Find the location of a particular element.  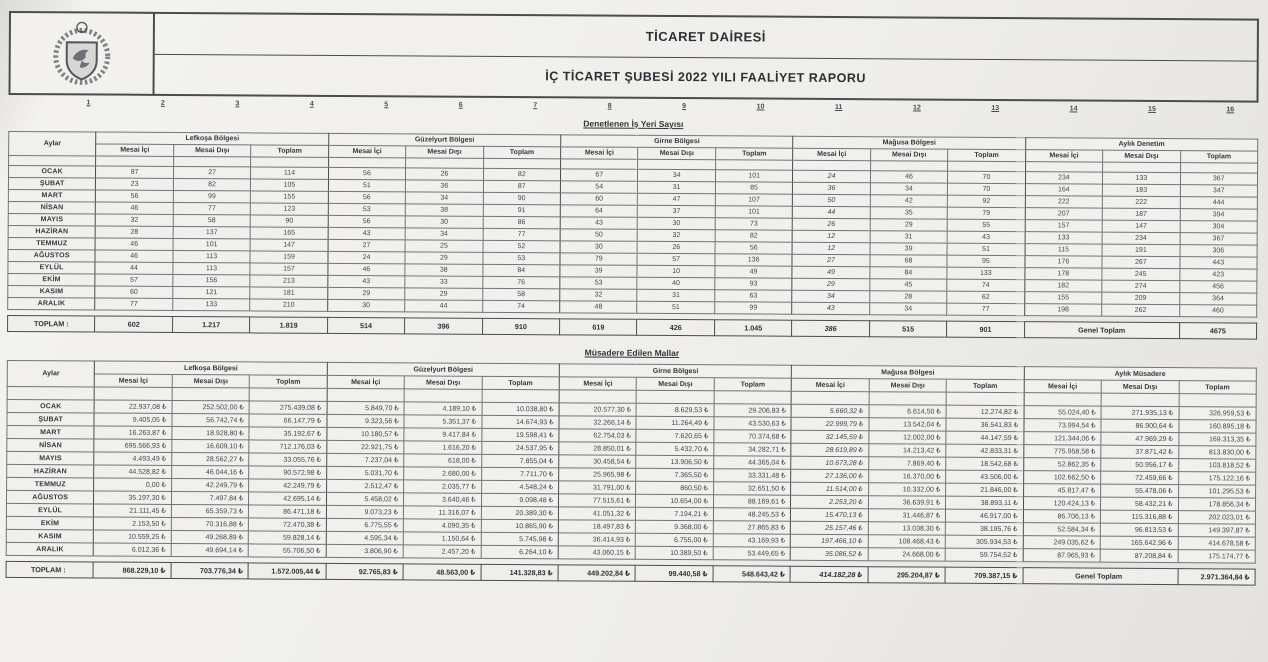

table-cell: 53.449,65 ₺ is located at coordinates (752, 553).